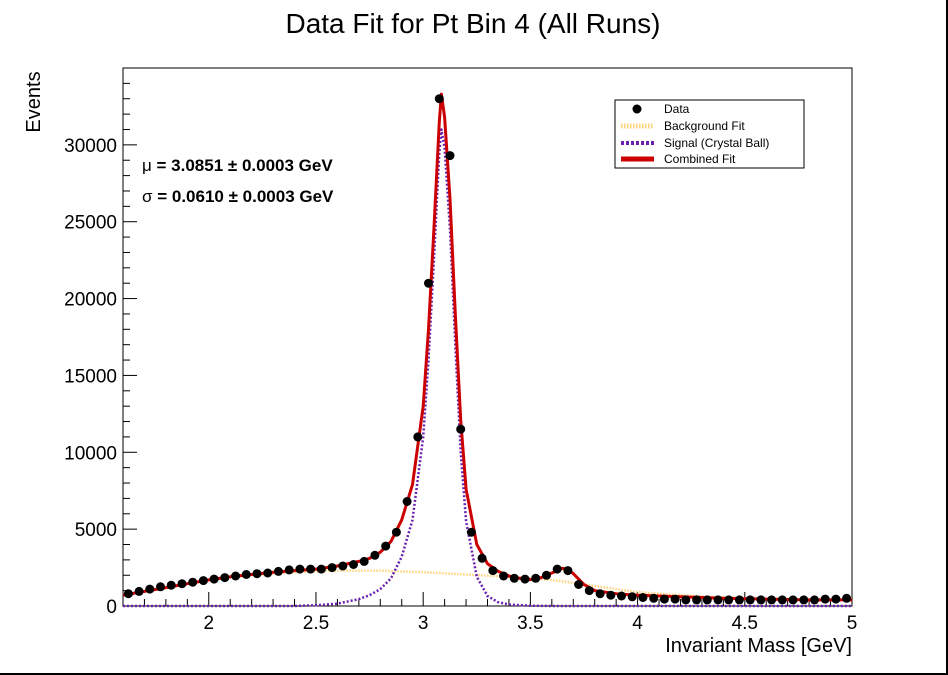  What do you see at coordinates (677, 109) in the screenshot?
I see `legend-label-data: Data` at bounding box center [677, 109].